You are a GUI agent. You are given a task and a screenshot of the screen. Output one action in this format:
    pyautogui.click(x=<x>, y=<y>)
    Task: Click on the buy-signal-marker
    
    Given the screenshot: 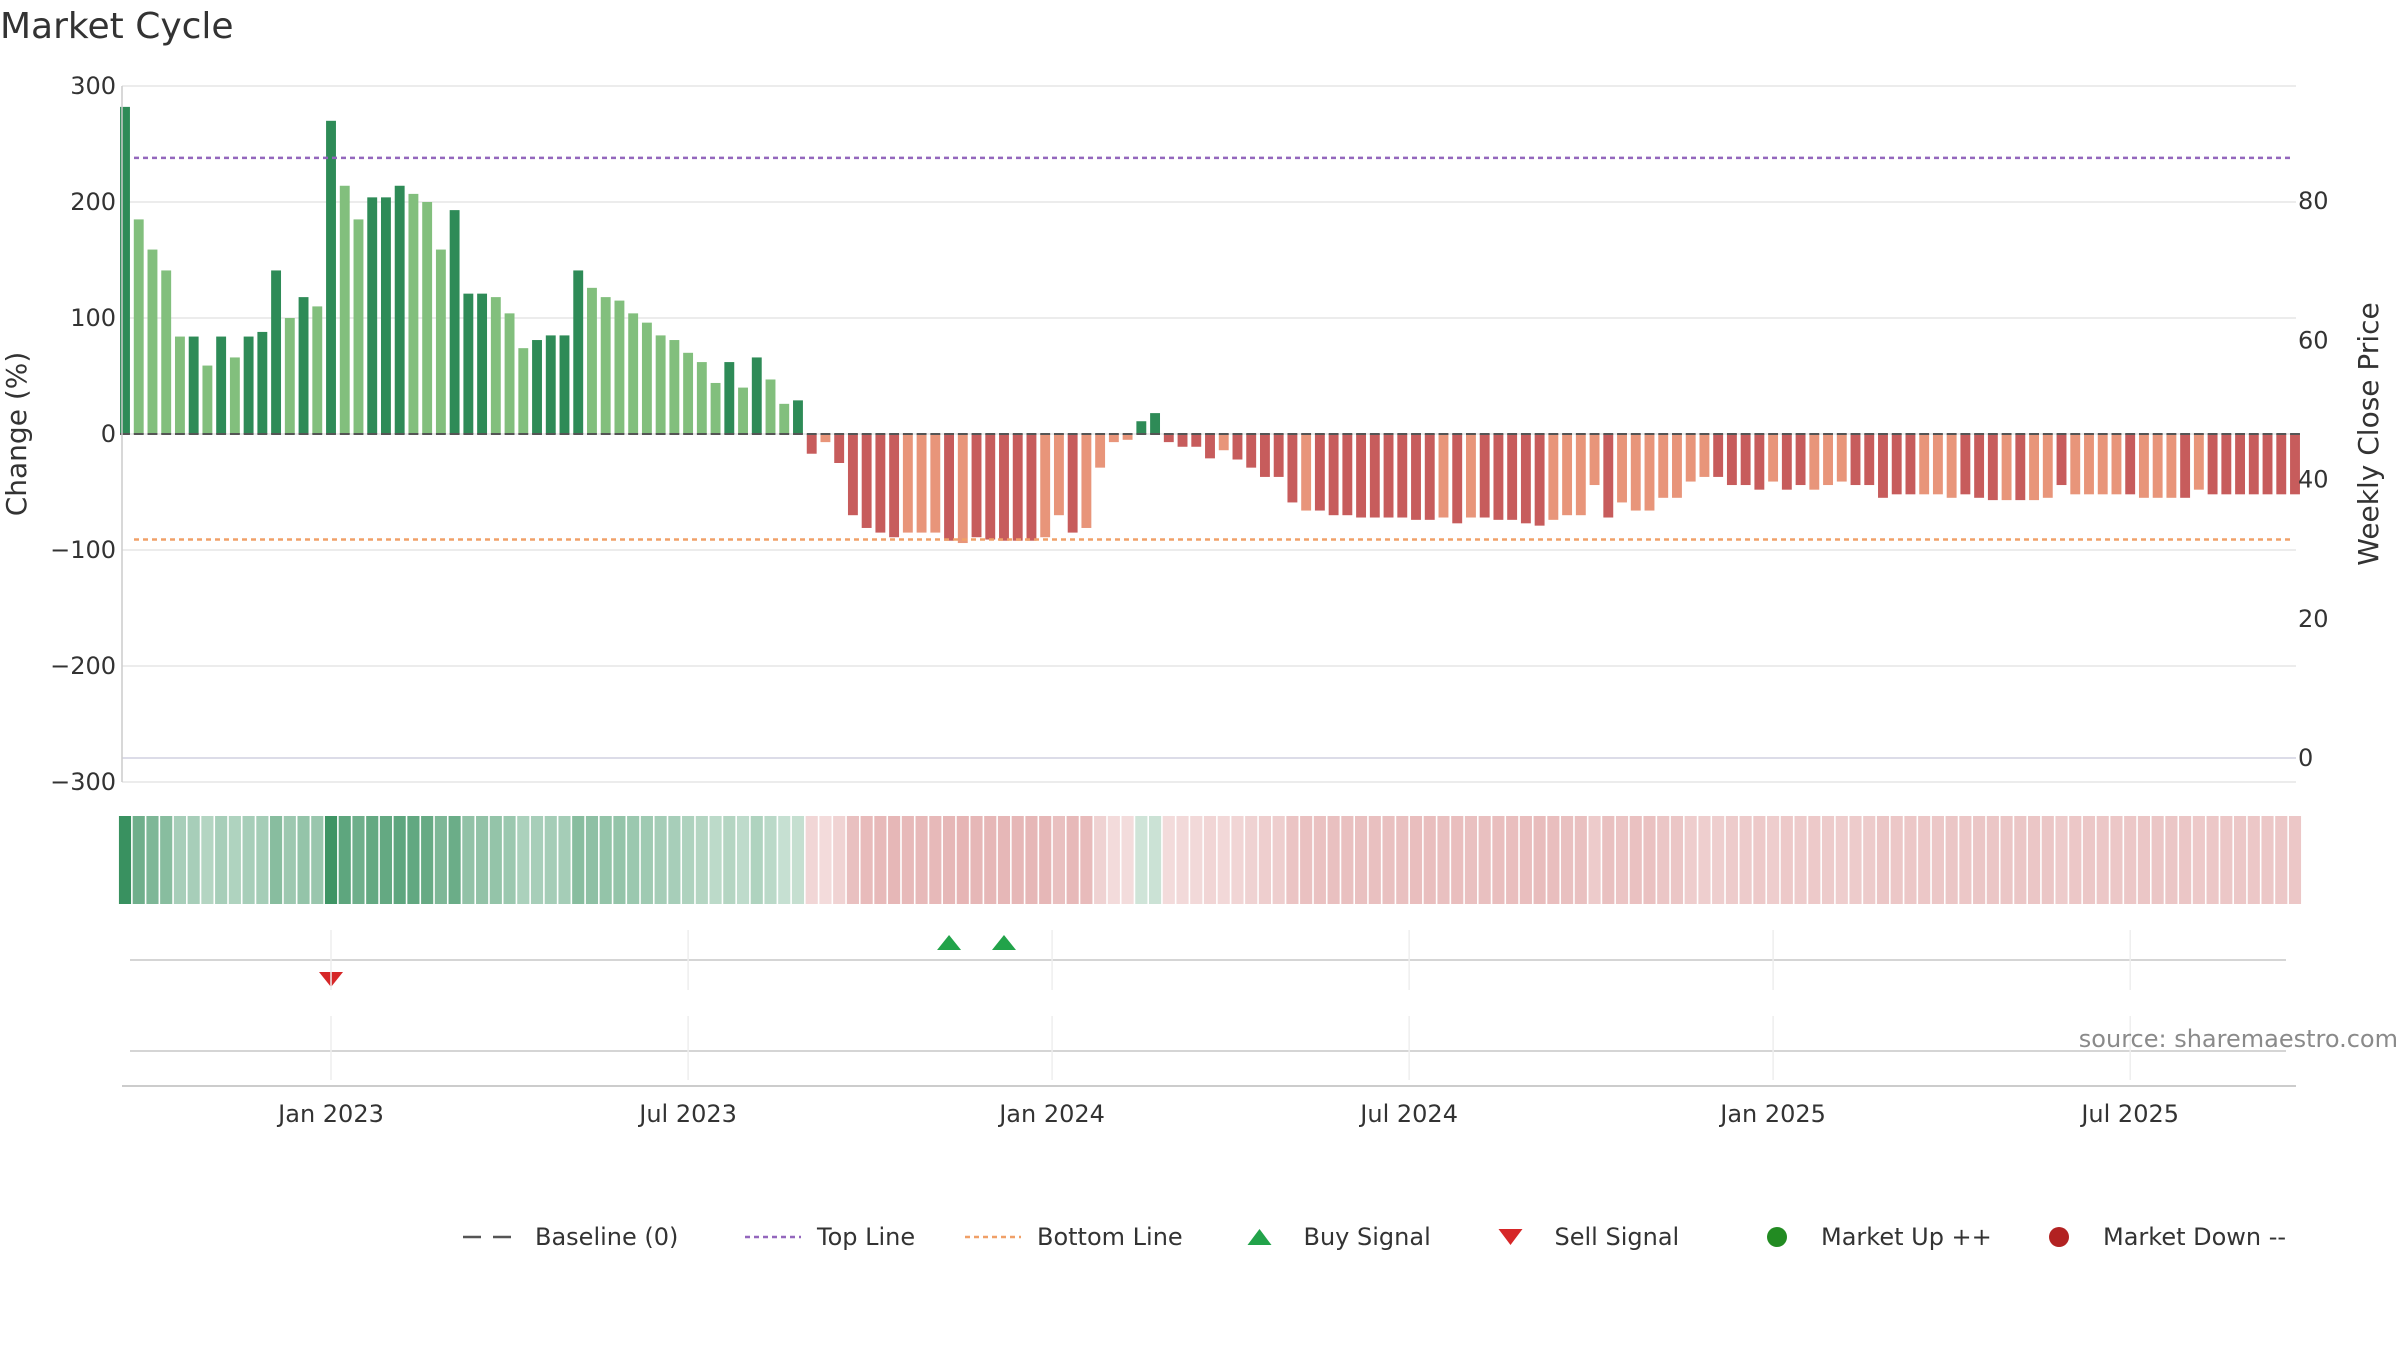 What is the action you would take?
    pyautogui.click(x=1003, y=942)
    